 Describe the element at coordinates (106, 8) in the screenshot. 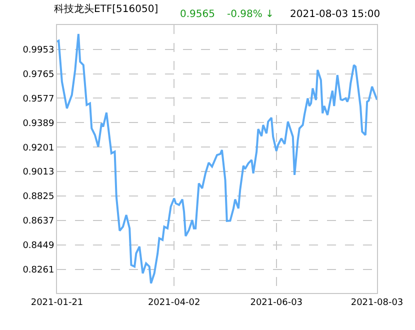

I see `chart-title: 科技龙头ETF[516050]` at that location.